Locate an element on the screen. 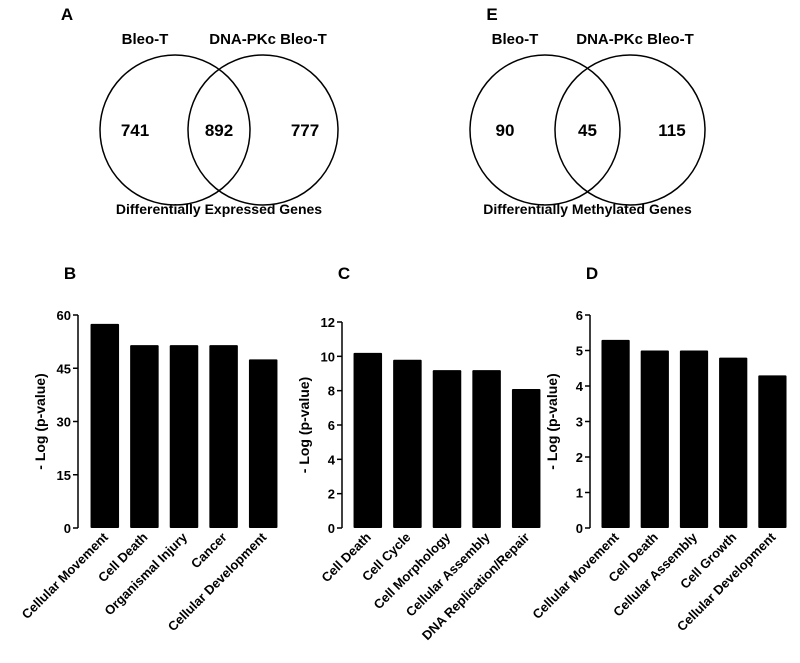 Image resolution: width=800 pixels, height=663 pixels. y-tick-label: 30 is located at coordinates (64, 422).